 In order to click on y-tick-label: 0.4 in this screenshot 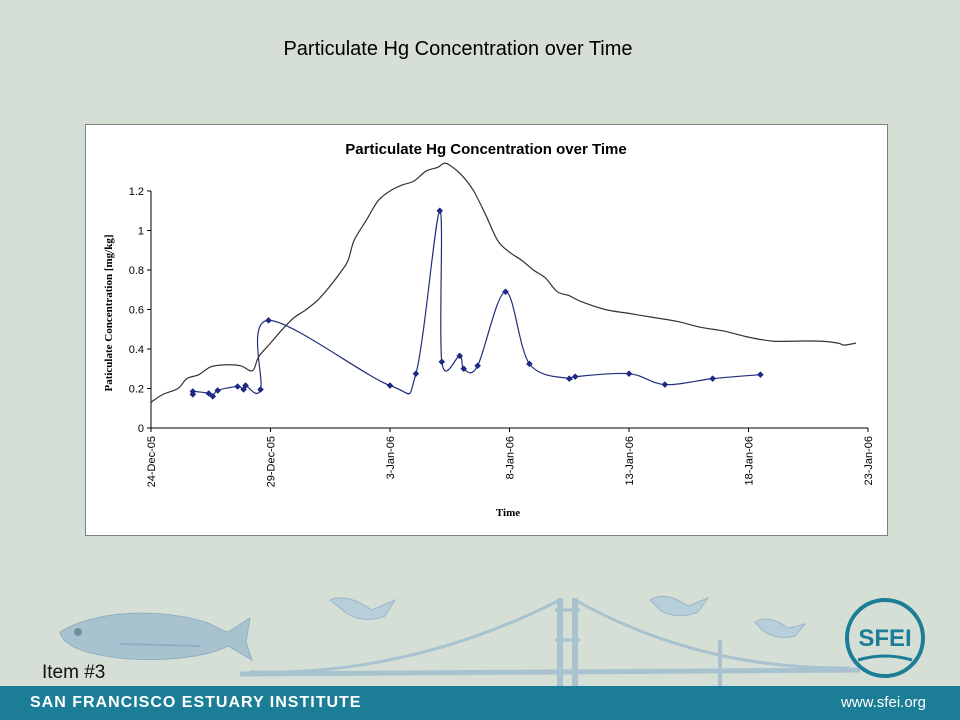, I will do `click(136, 350)`.